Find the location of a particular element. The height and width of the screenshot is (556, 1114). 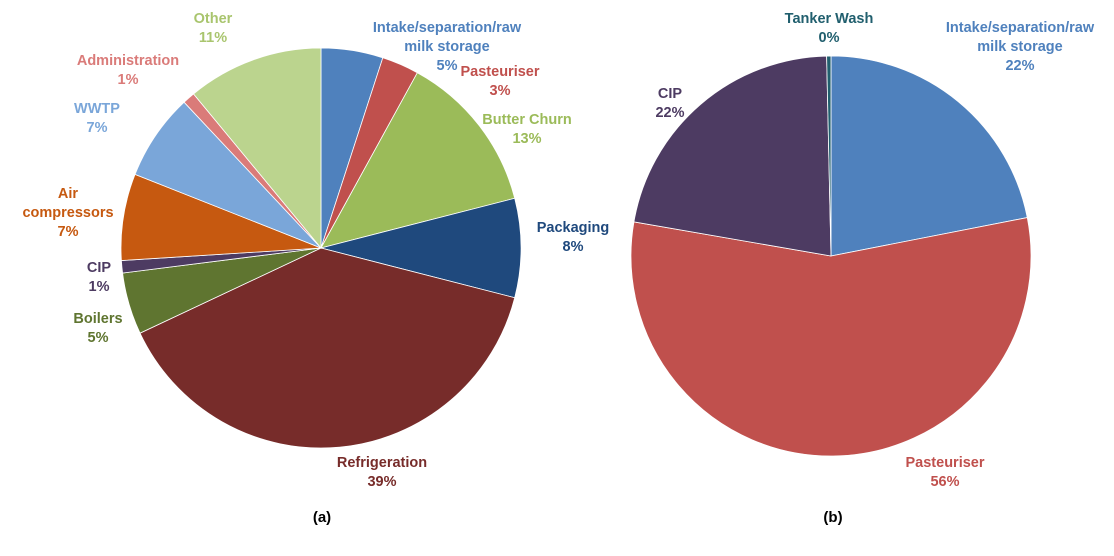

chart-b-label-intake-separation-raw-milk-storage: Intake/separation/raw milk storage 22% is located at coordinates (1020, 47).